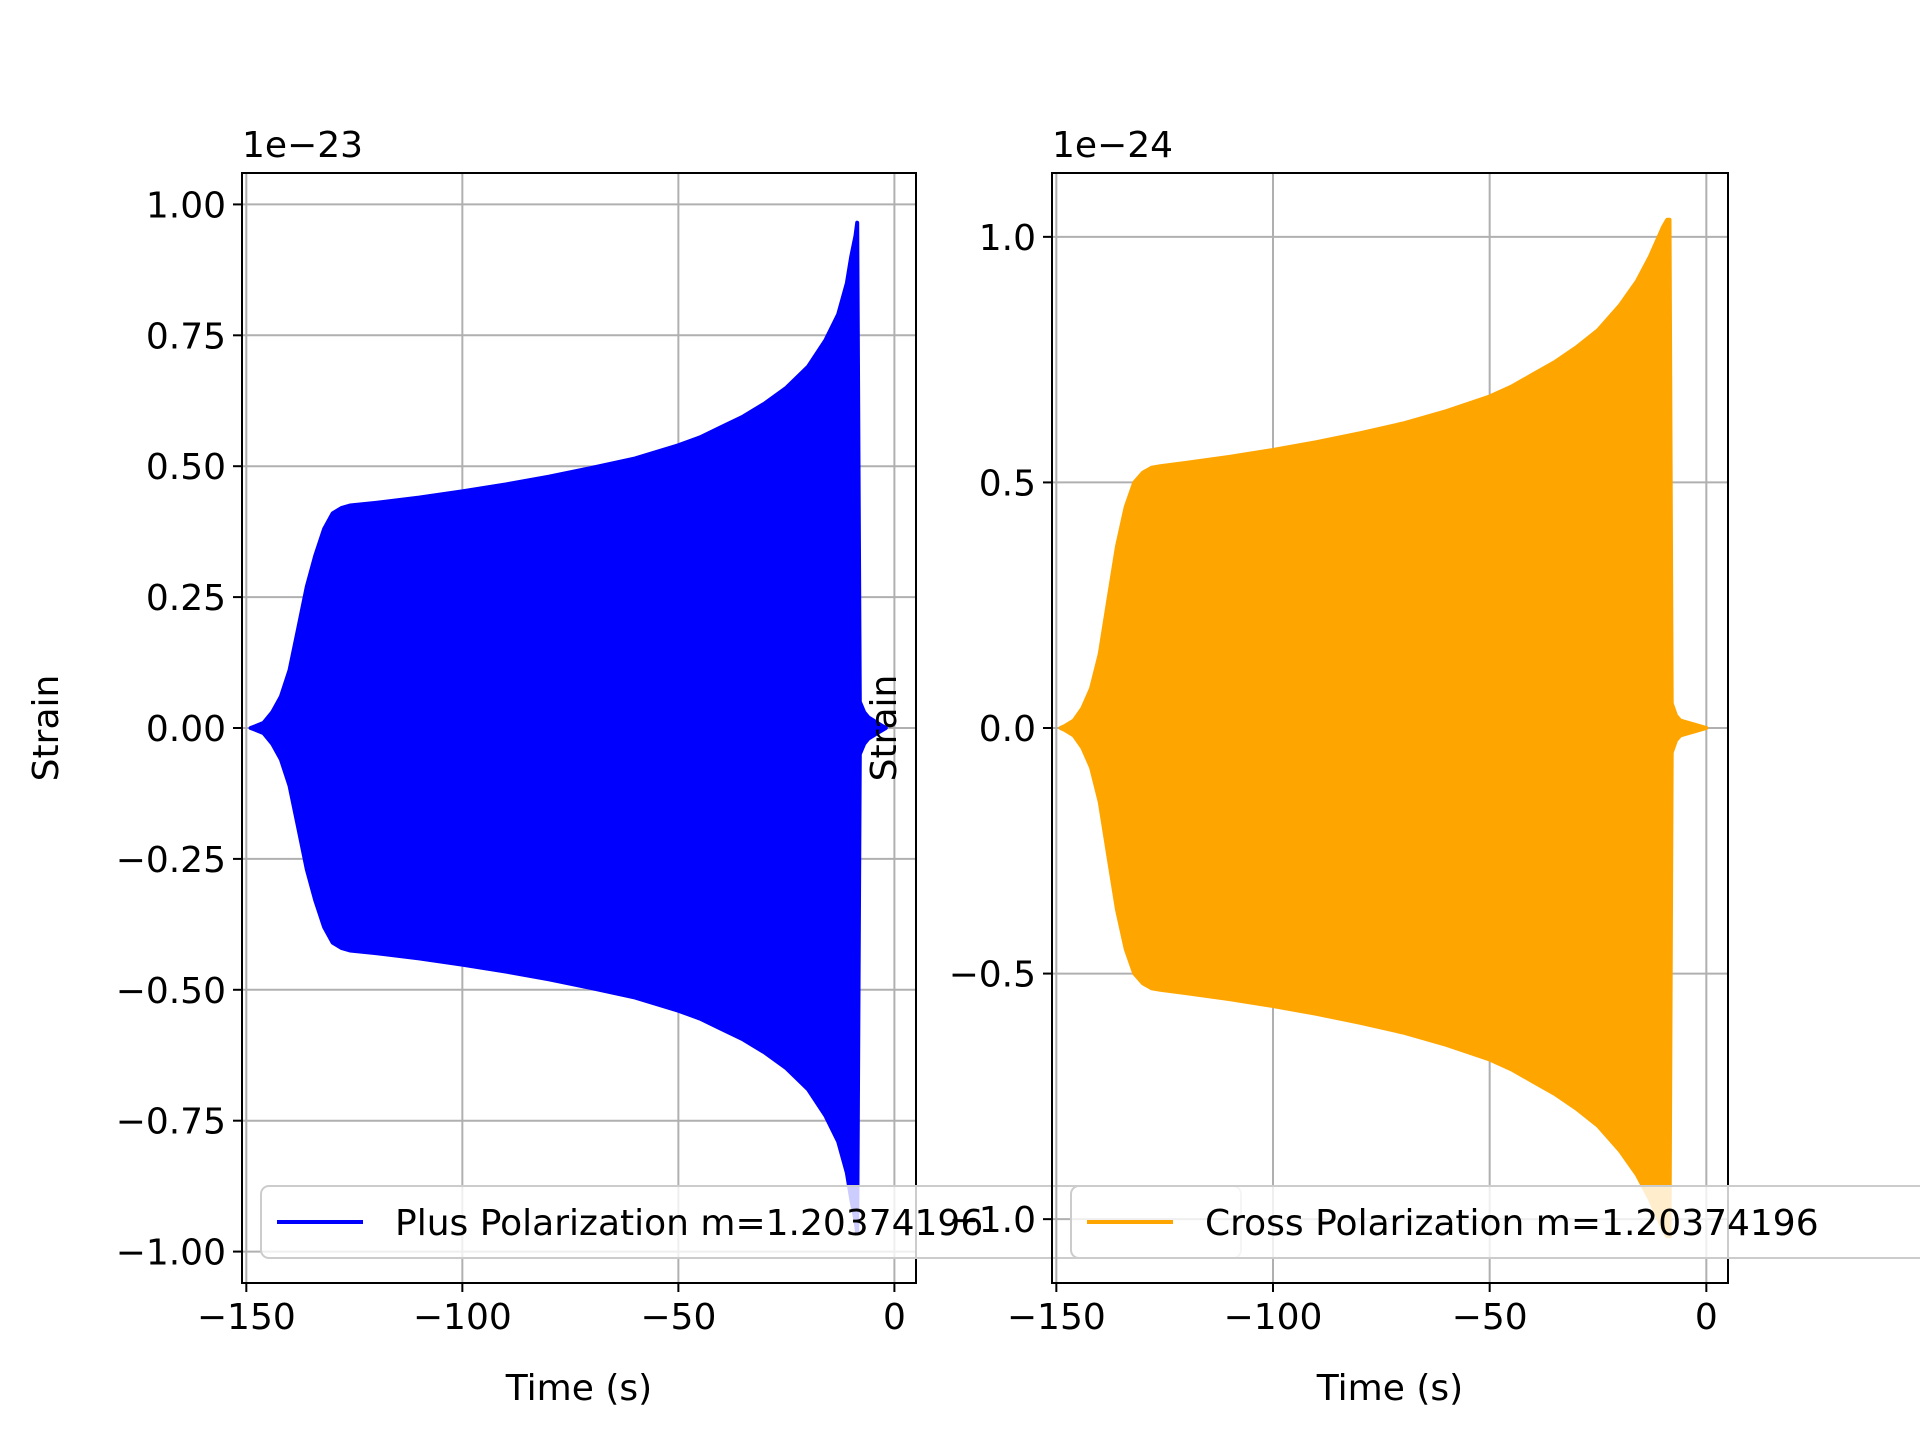  I want to click on legend-label-1: Plus Polarization m=1.20374196, so click(689, 1223).